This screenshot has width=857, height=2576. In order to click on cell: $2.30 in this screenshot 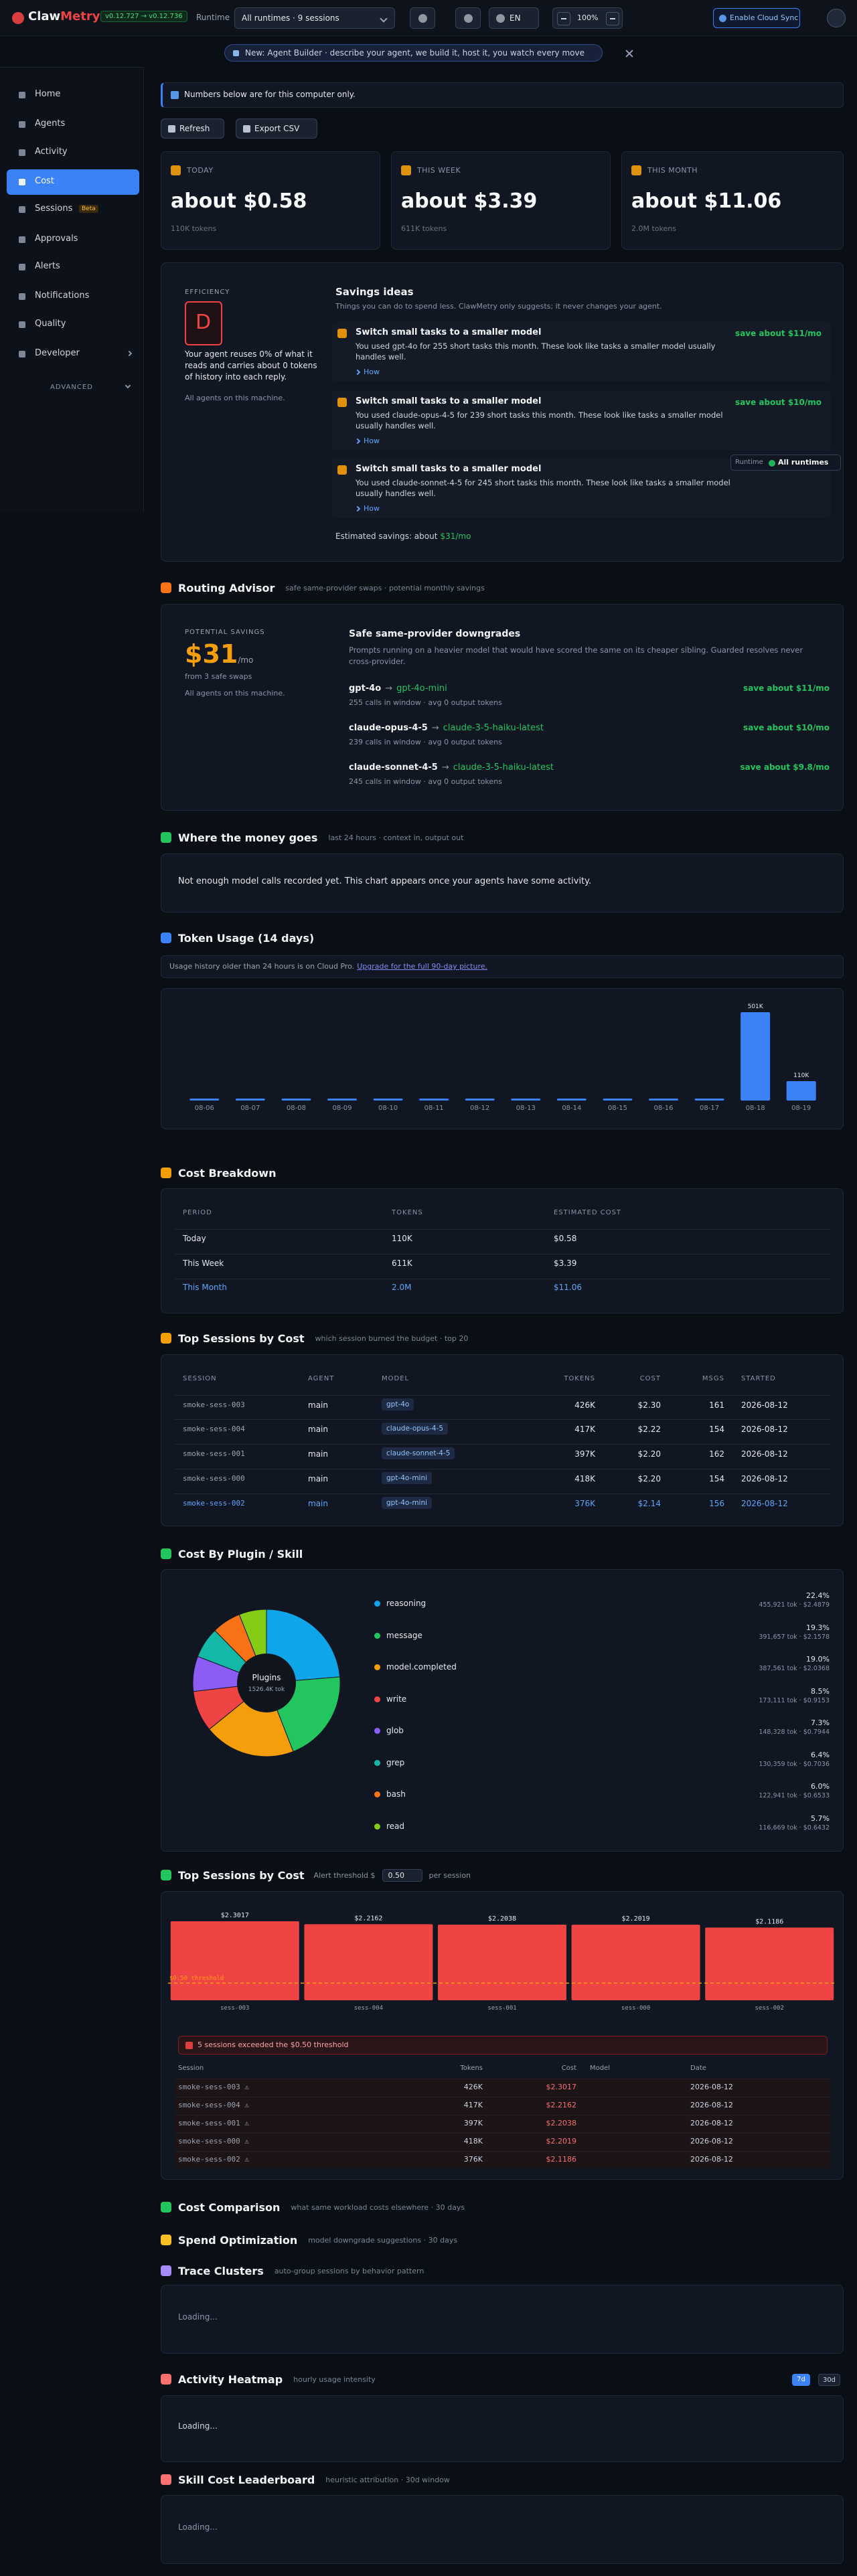, I will do `click(649, 1405)`.